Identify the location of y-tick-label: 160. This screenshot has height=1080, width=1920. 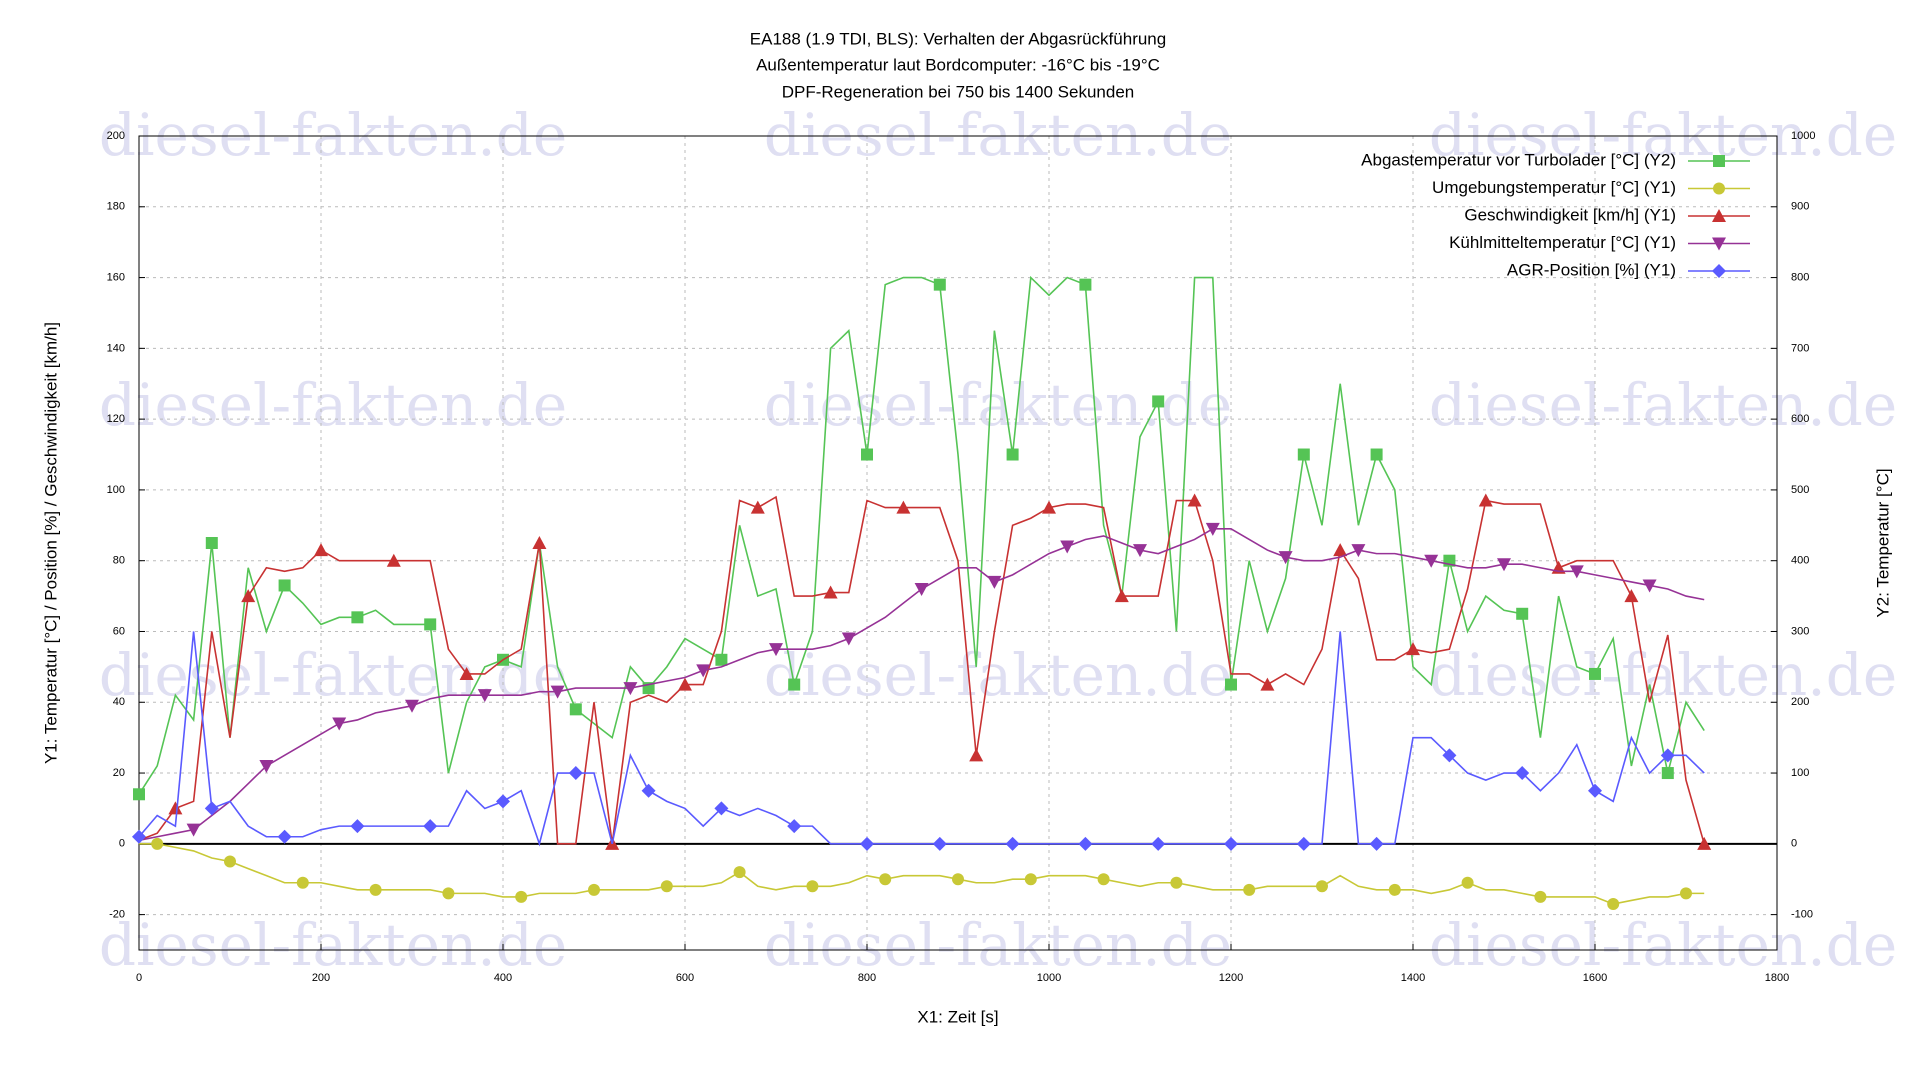
(116, 277).